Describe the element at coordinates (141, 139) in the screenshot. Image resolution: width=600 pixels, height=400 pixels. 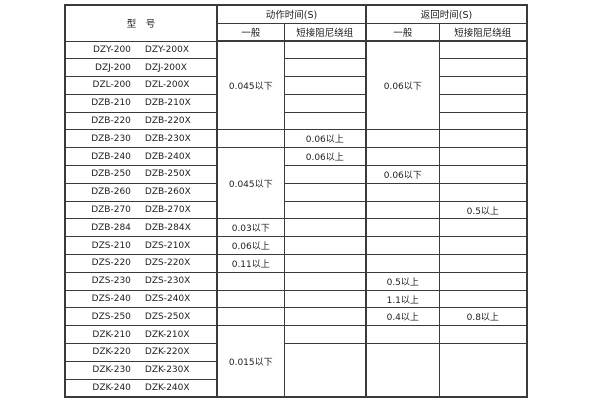
I see `model-cell: DZB-230 DZB-230X` at that location.